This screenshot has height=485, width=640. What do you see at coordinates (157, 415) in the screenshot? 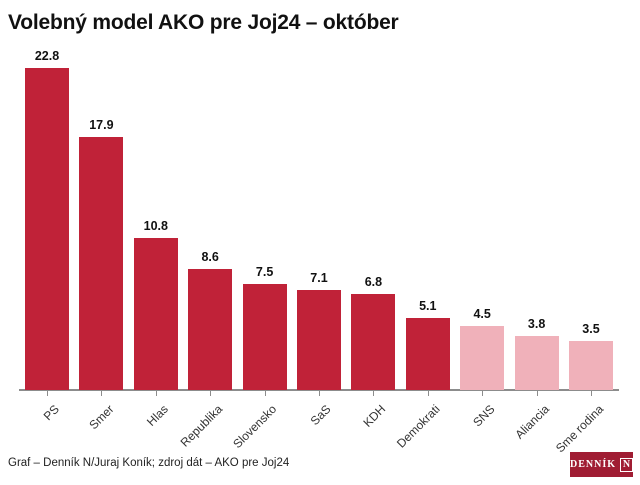
I see `category-label-Hlas: Hlas` at bounding box center [157, 415].